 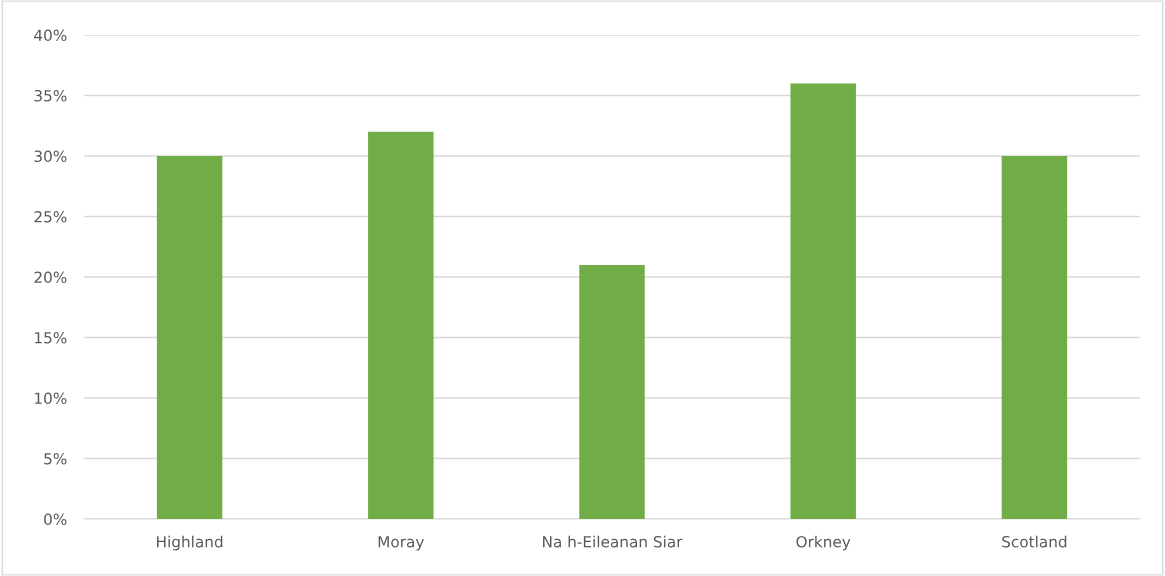 I want to click on y-tick-label: 30%, so click(x=50, y=156).